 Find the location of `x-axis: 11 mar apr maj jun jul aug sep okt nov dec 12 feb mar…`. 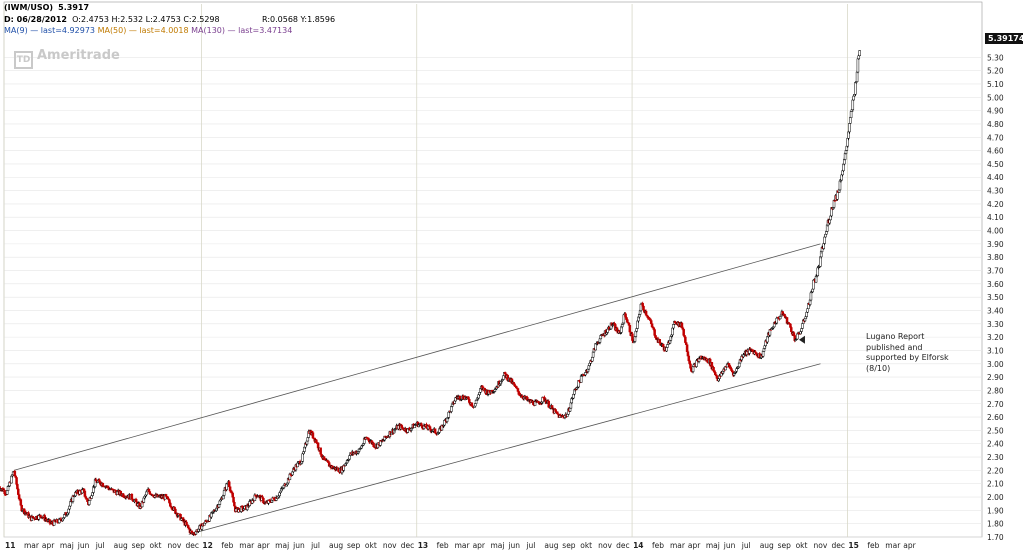

x-axis: 11 mar apr maj jun jul aug sep okt nov dec 12 feb mar… is located at coordinates (461, 545).